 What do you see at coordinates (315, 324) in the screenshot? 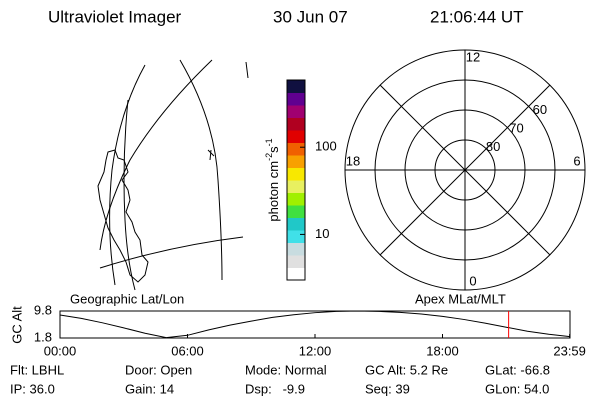
I see `altitude-line` at bounding box center [315, 324].